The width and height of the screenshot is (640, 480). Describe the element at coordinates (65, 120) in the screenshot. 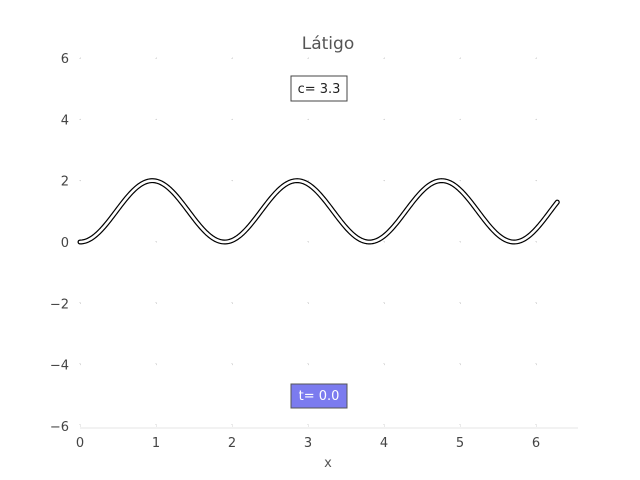

I see `y-tick-label: 4` at that location.